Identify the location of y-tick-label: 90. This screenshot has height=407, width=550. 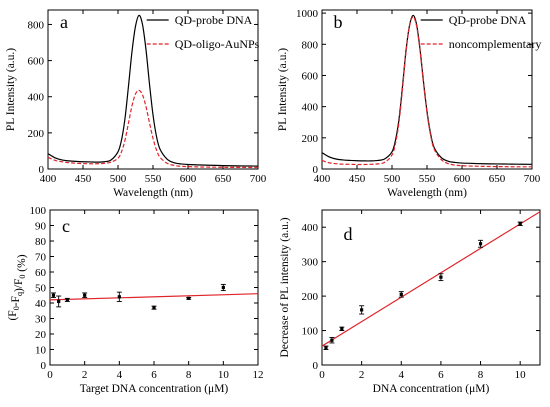
(41, 227).